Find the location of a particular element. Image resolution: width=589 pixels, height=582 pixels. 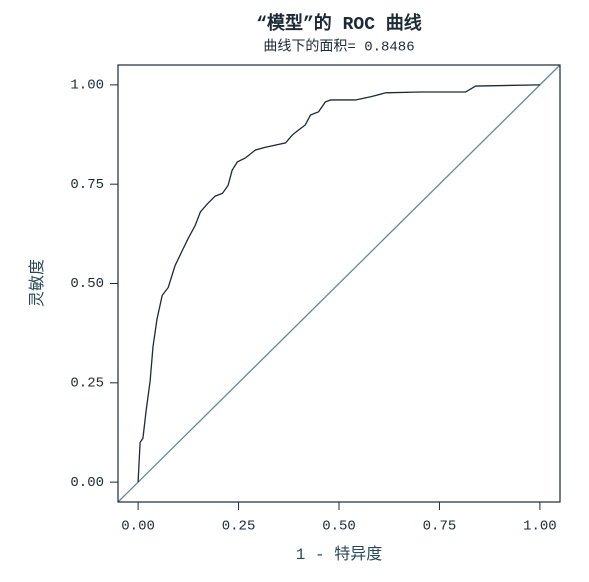

x-tick-label: 0.25 is located at coordinates (239, 527).